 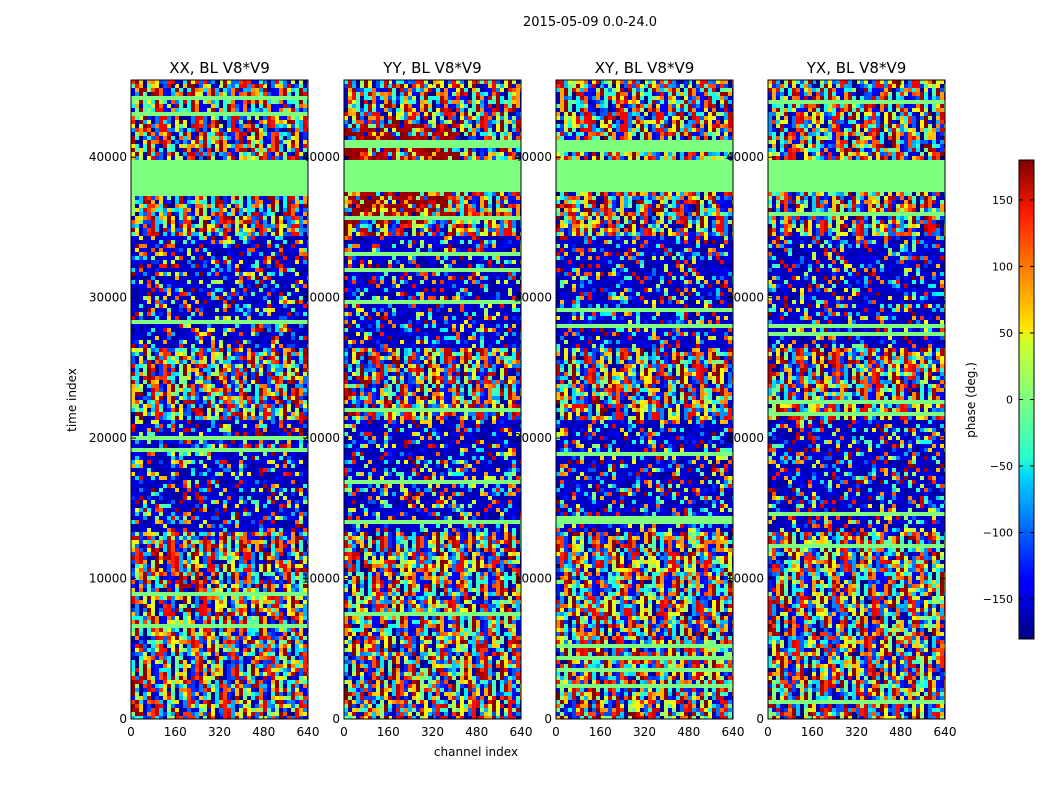 I want to click on y-axis-label: time index, so click(x=72, y=400).